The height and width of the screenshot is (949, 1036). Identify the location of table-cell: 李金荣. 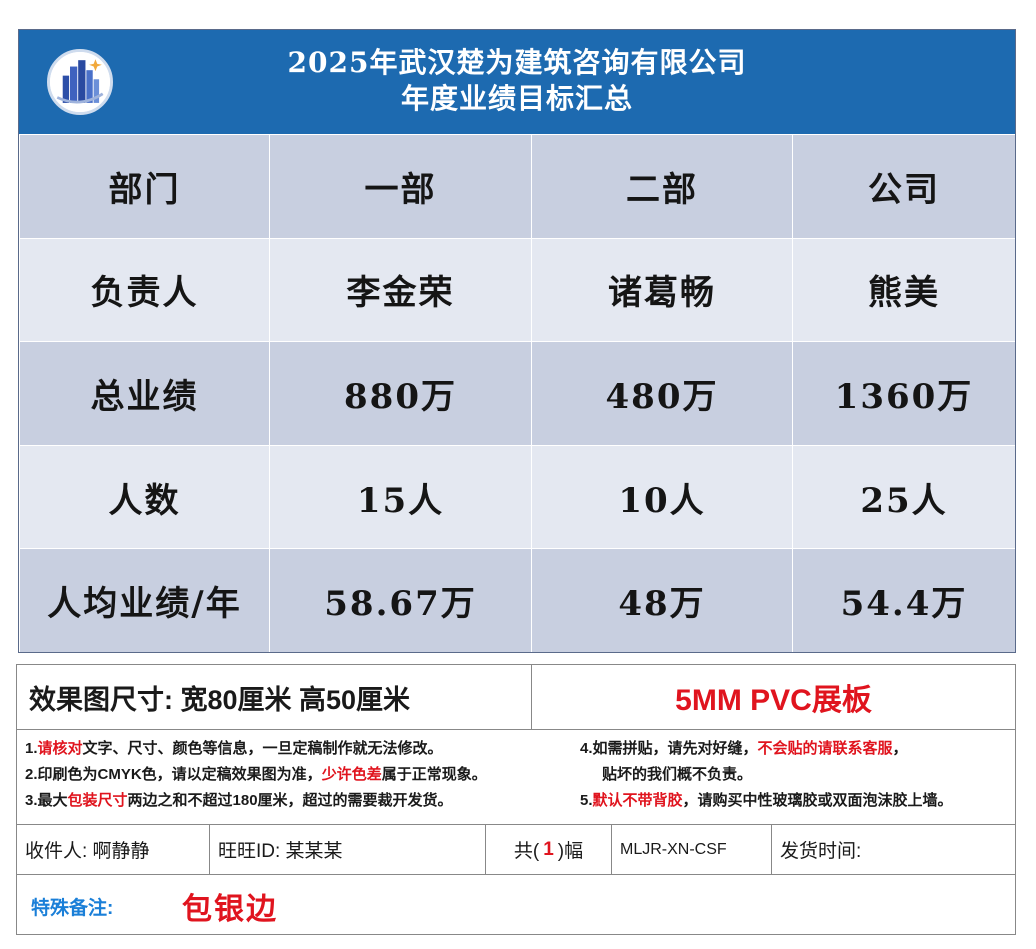
(400, 290).